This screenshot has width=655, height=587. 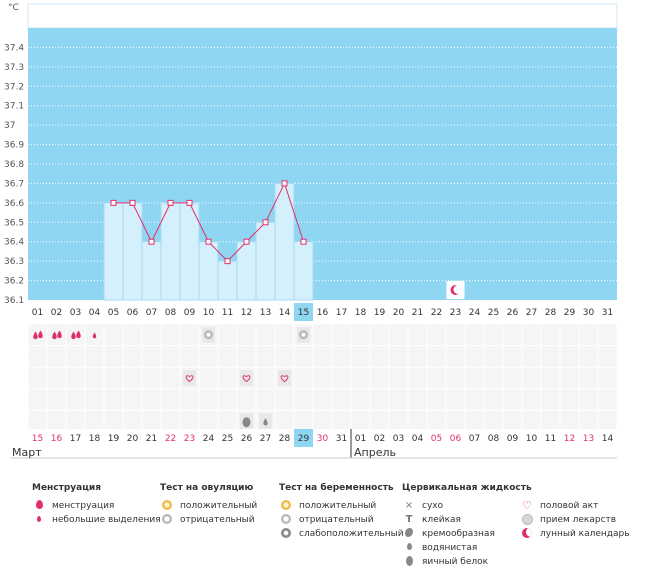 I want to click on legend-menstruation-title: Менструация, so click(x=66, y=488).